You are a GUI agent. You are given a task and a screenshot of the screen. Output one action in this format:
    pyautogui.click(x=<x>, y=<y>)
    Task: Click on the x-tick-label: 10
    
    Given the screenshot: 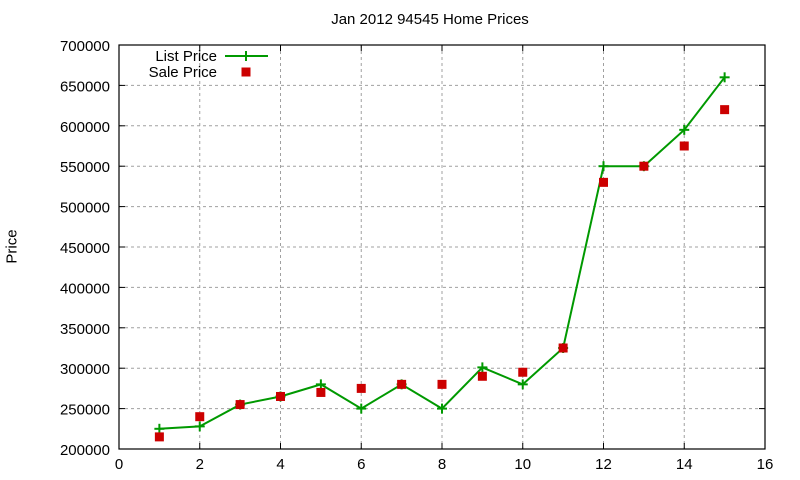 What is the action you would take?
    pyautogui.click(x=522, y=464)
    